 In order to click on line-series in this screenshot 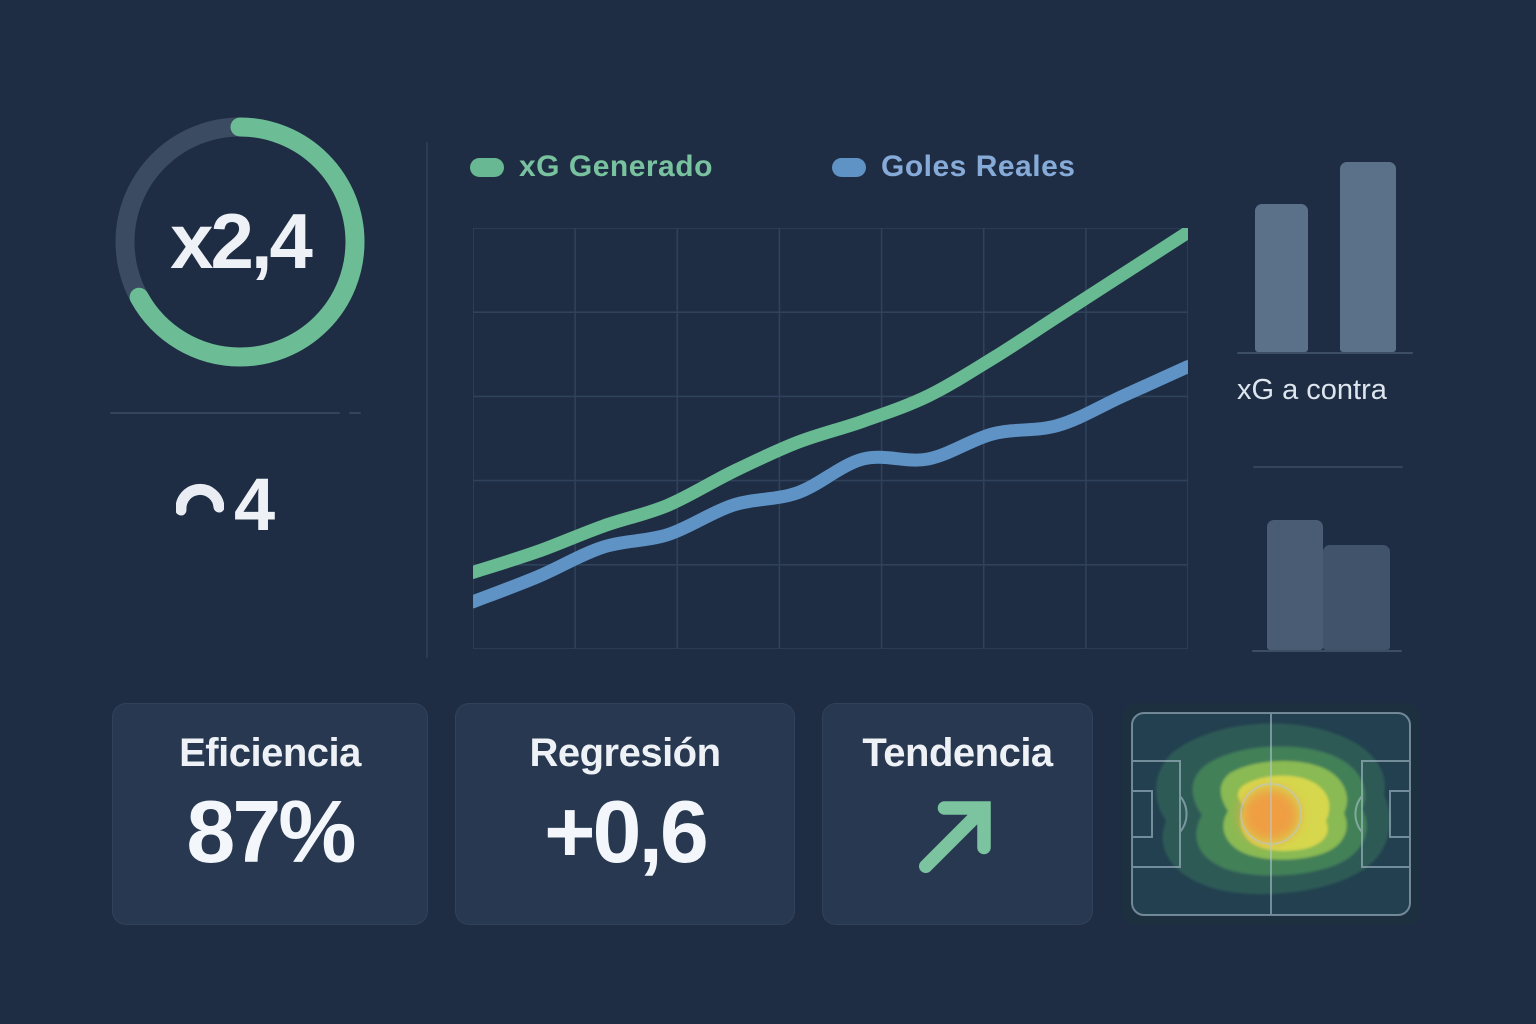, I will do `click(830, 484)`.